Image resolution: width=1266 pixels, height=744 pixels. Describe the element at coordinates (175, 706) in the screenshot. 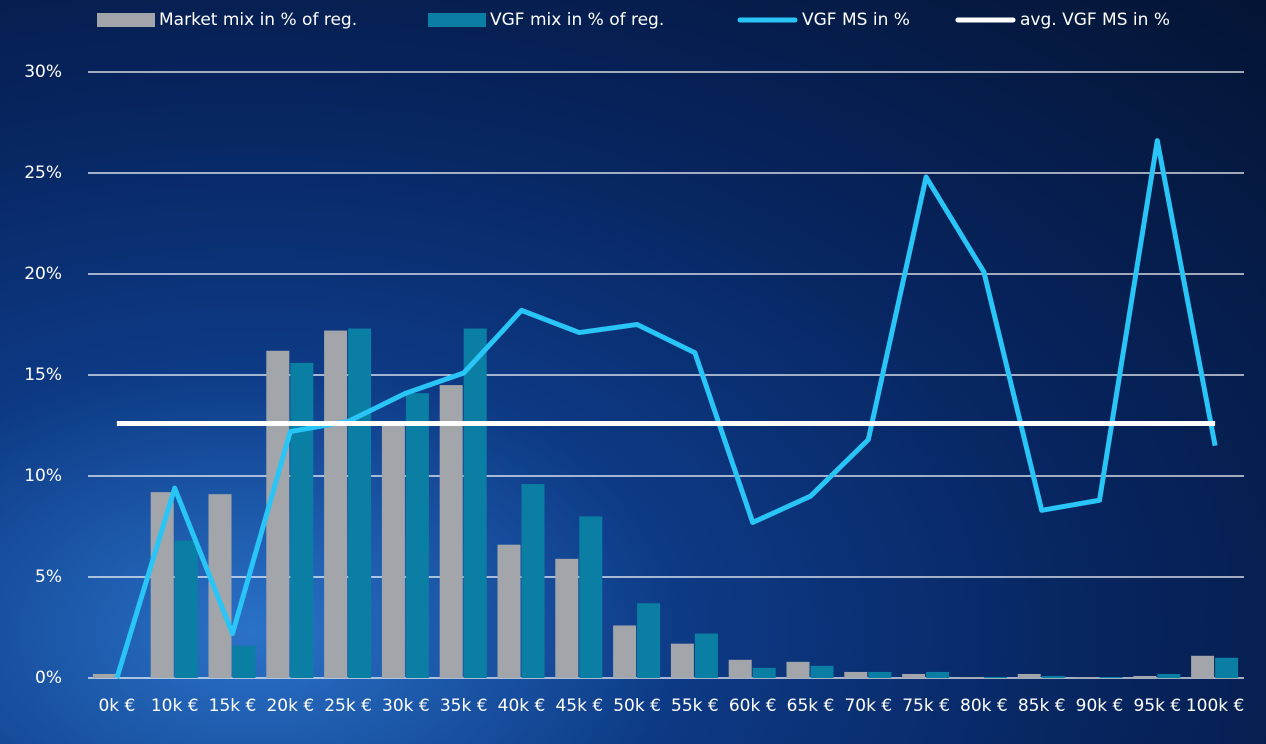

I see `x-tick-label: 10k €` at that location.